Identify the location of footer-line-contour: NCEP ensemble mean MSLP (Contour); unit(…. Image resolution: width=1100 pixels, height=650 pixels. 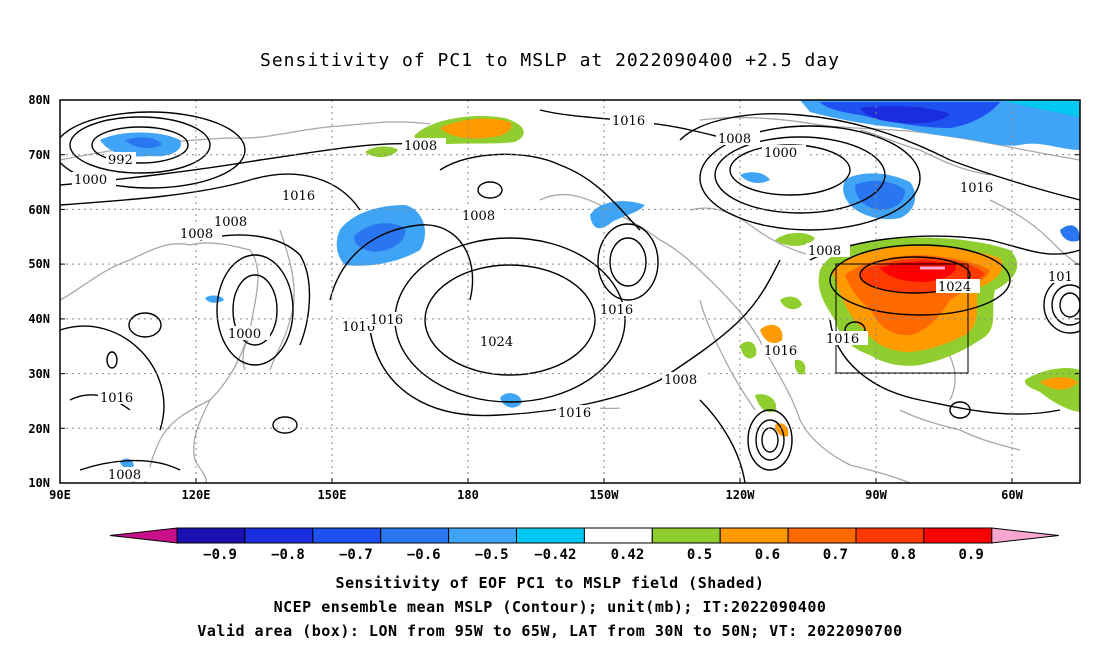
(550, 607).